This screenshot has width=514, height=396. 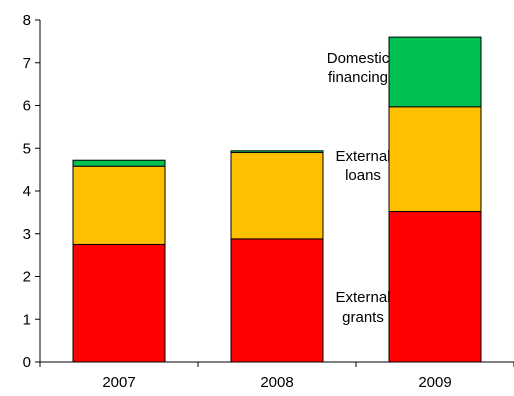 I want to click on x-axis-ticks: 2007 2008 2009, so click(x=276, y=376).